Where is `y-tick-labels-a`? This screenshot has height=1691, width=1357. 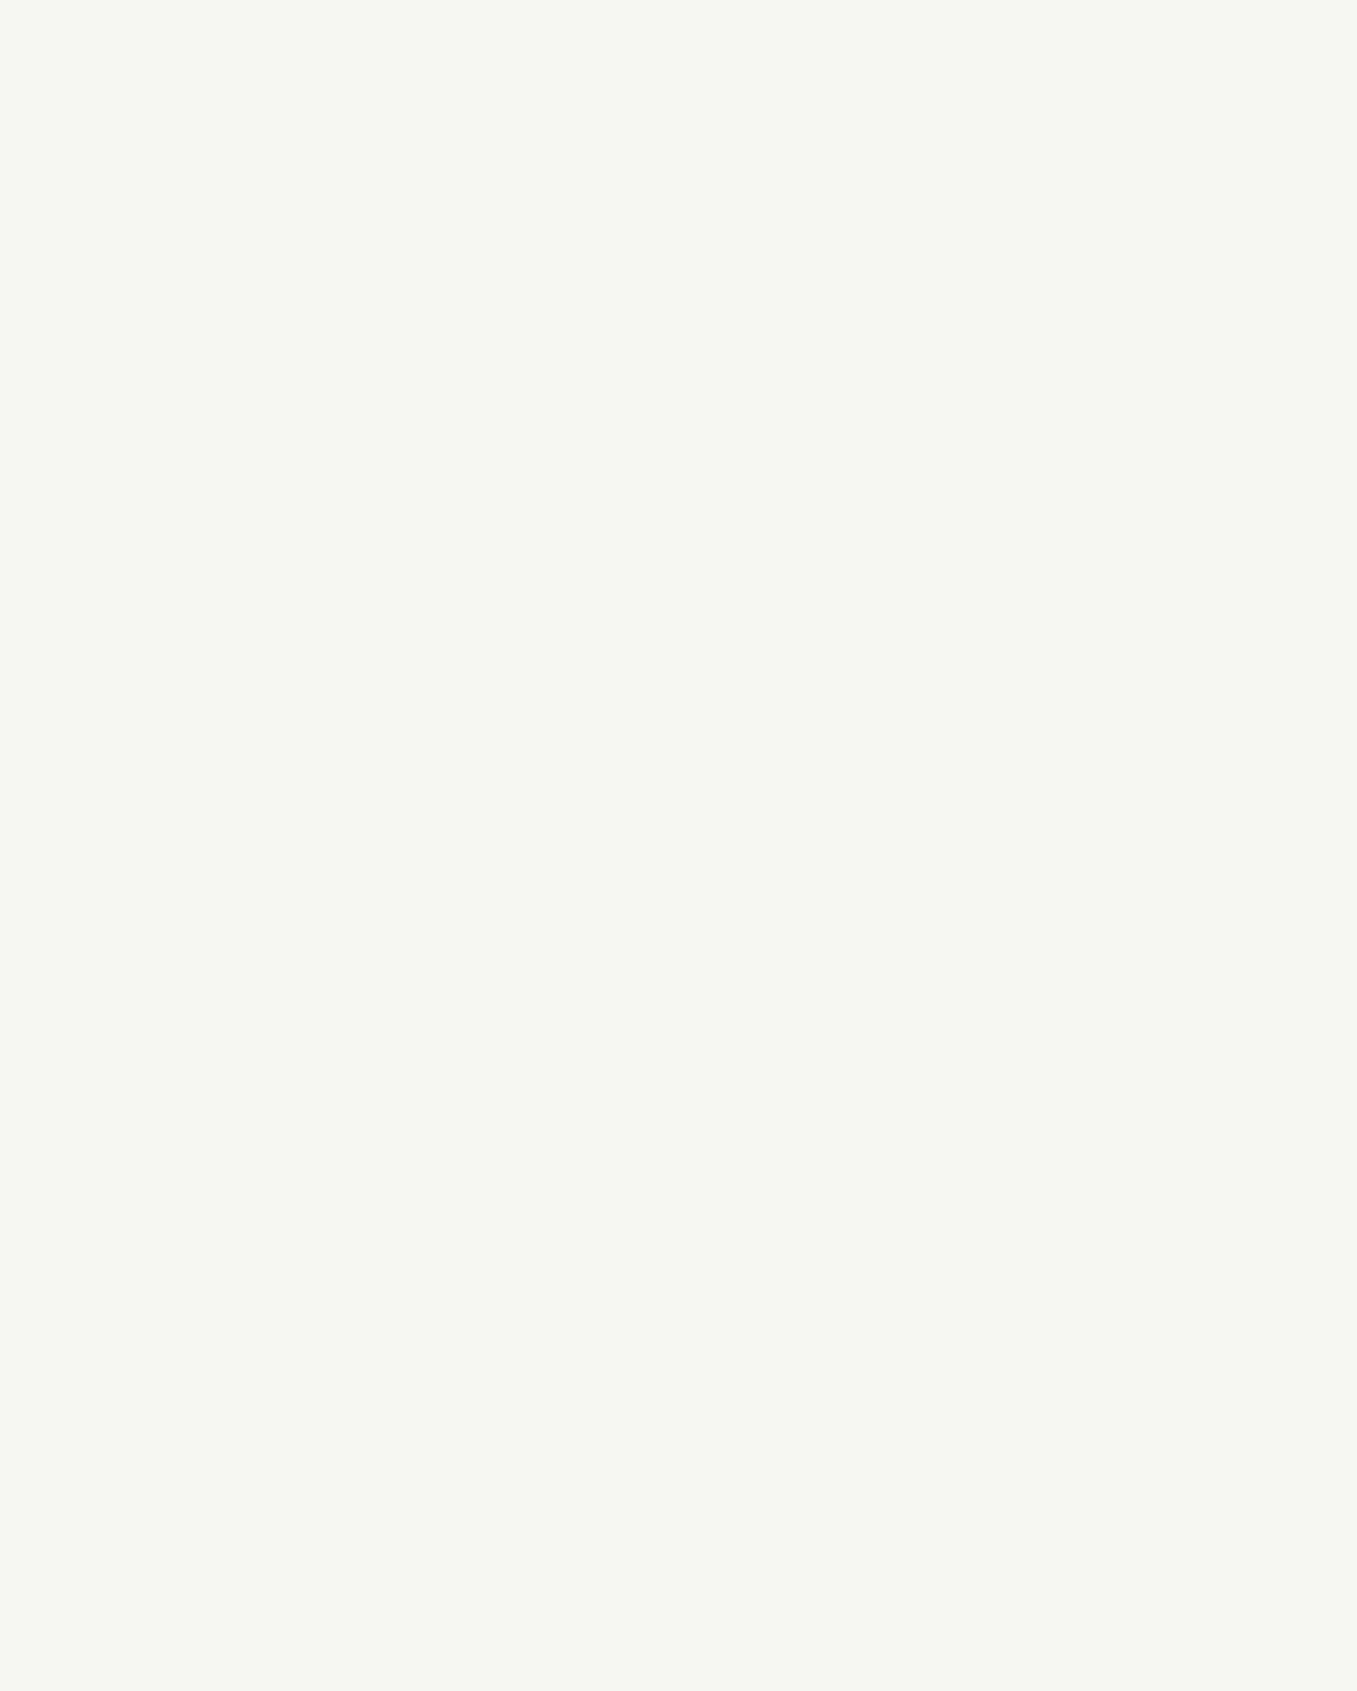
y-tick-labels-a is located at coordinates (102, 273).